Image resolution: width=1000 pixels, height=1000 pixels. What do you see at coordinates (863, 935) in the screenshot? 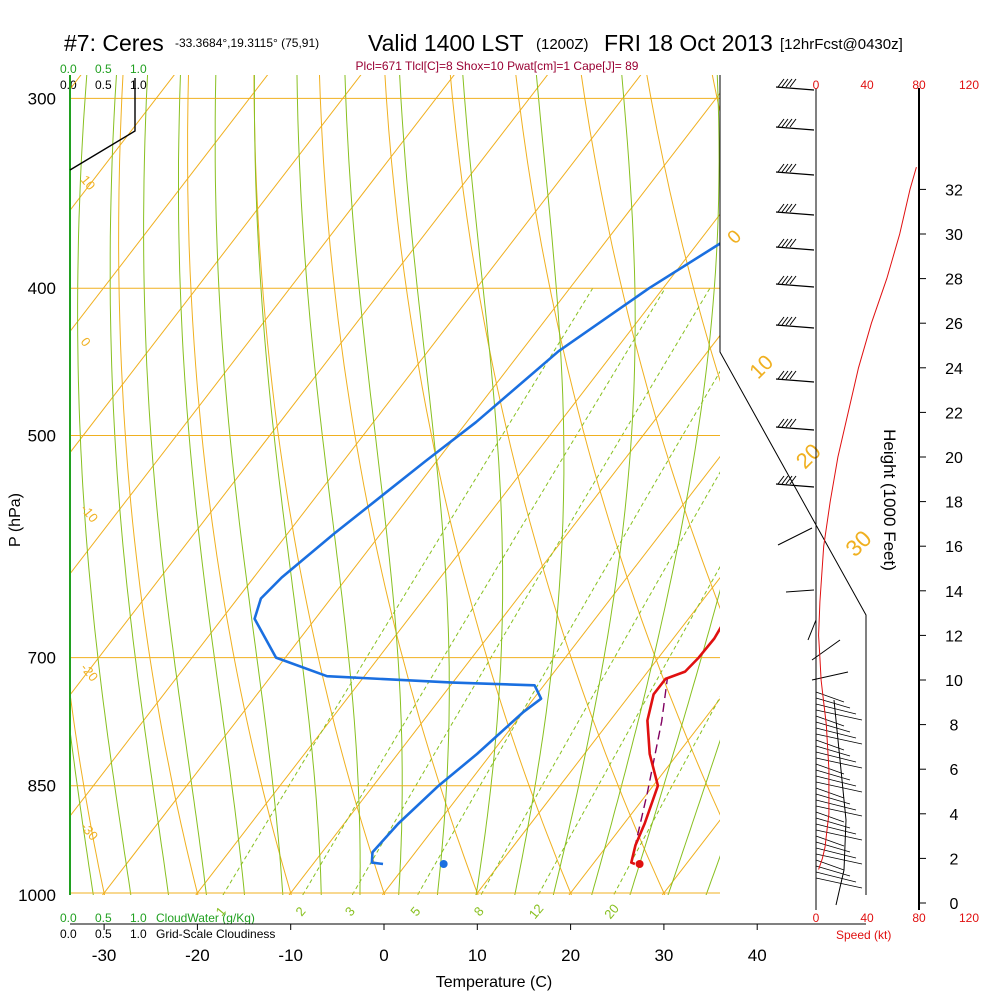
I see `wind-speed-axis-title: Speed (kt)` at bounding box center [863, 935].